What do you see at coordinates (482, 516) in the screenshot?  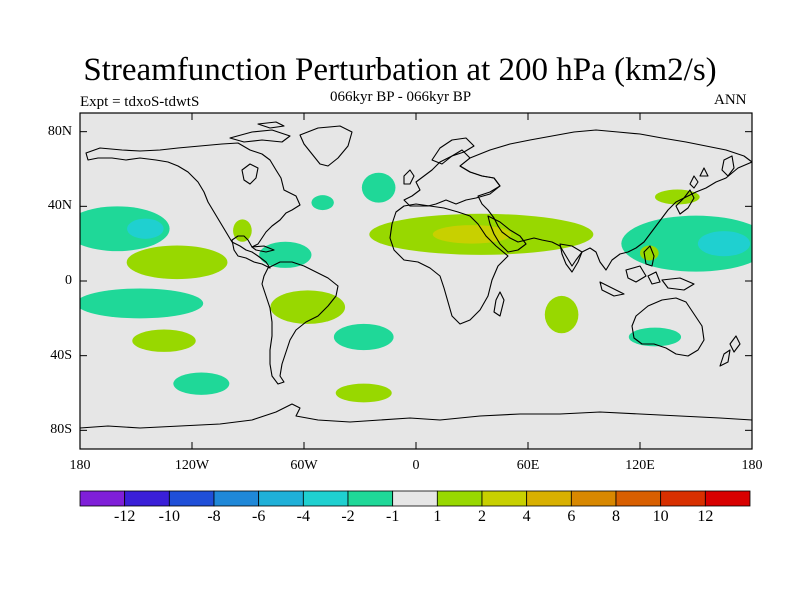 I see `colorbar-label: 2` at bounding box center [482, 516].